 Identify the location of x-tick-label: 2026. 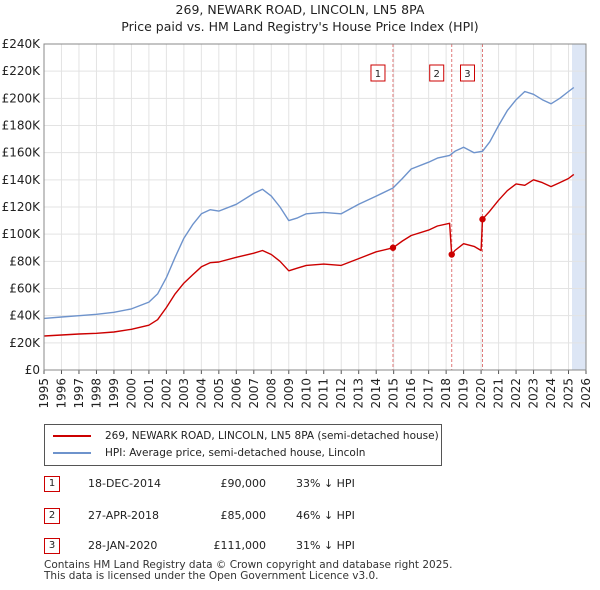
(586, 393).